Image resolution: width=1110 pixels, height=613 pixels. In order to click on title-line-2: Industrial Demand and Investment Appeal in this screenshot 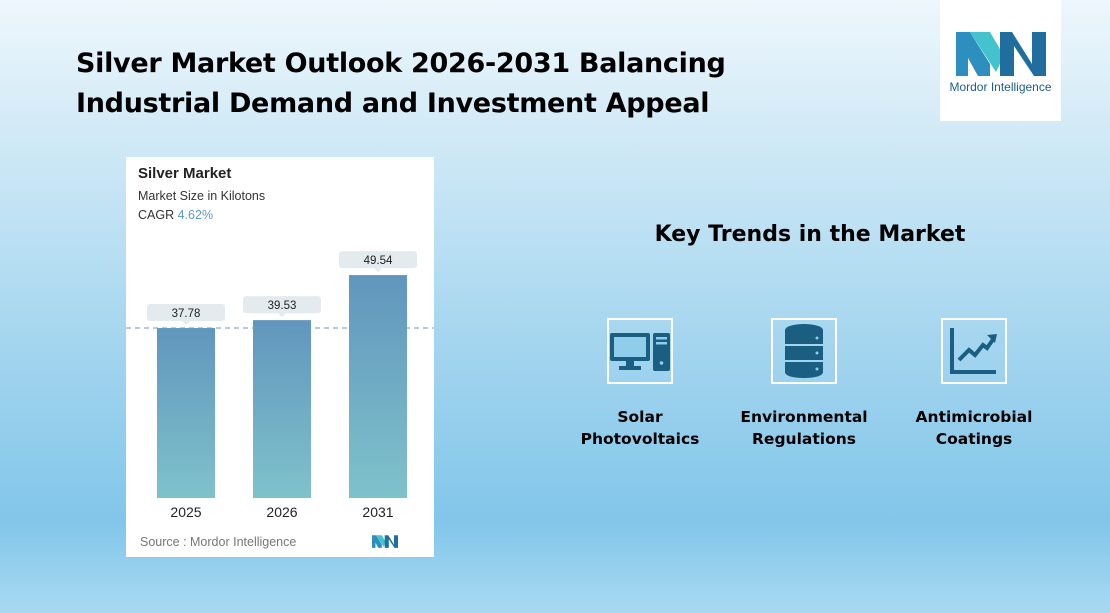, I will do `click(393, 103)`.